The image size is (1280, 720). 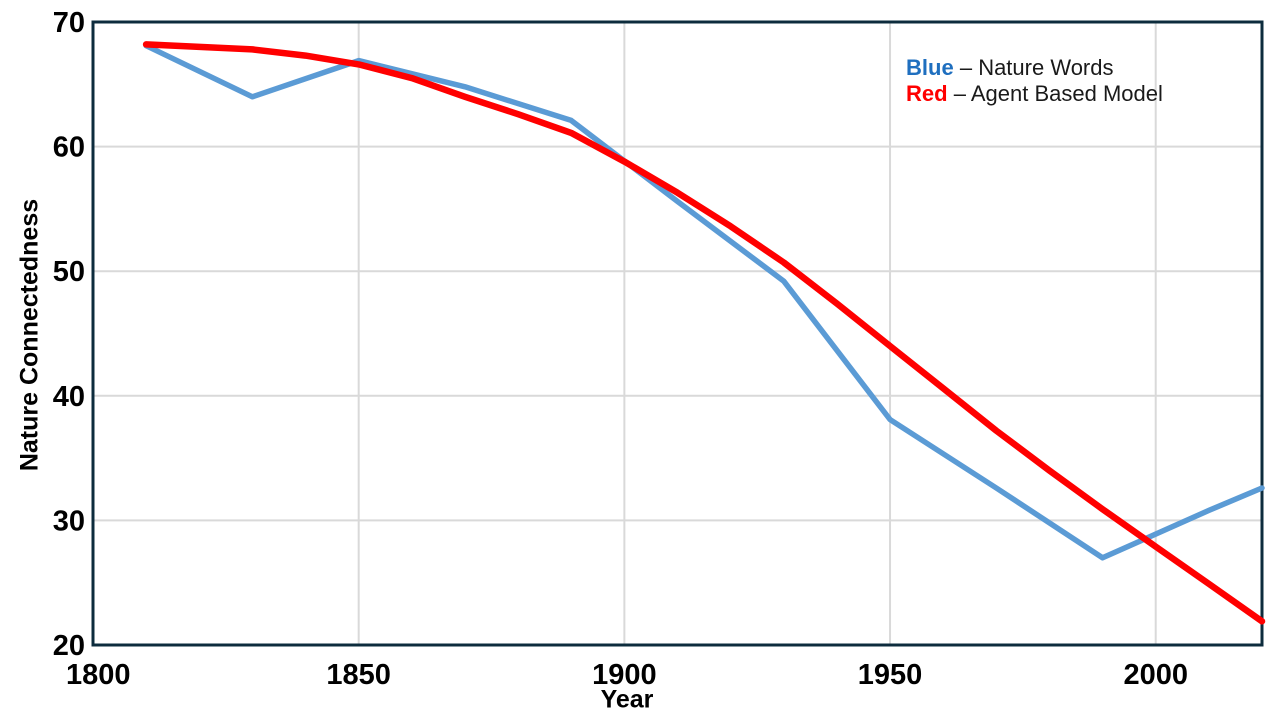 What do you see at coordinates (69, 521) in the screenshot?
I see `y-tick-label-30: 30` at bounding box center [69, 521].